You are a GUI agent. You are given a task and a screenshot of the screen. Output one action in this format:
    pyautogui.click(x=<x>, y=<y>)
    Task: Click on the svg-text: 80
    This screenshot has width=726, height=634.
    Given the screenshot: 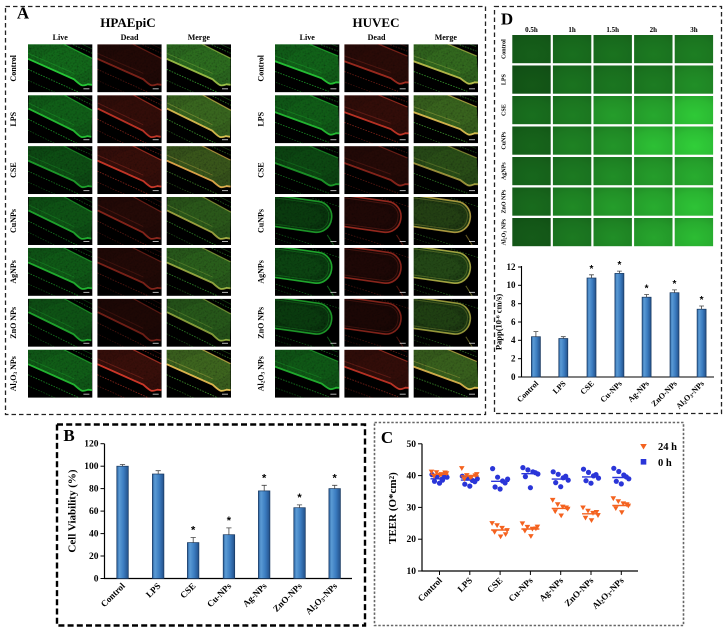 What is the action you would take?
    pyautogui.click(x=94, y=490)
    